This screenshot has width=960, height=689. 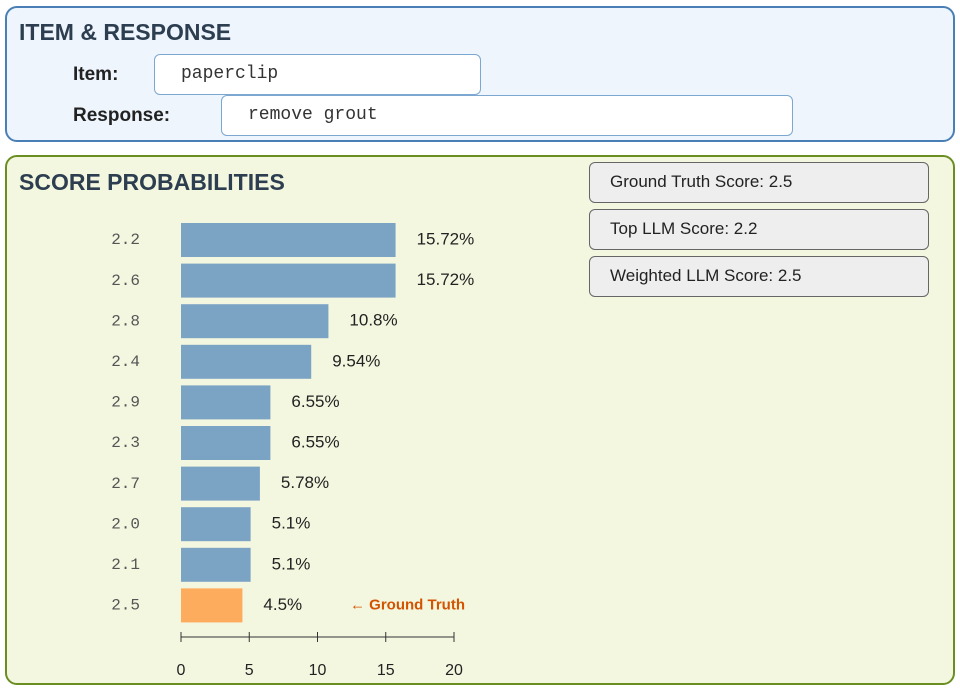 What do you see at coordinates (356, 360) in the screenshot?
I see `value-label: 9.54%` at bounding box center [356, 360].